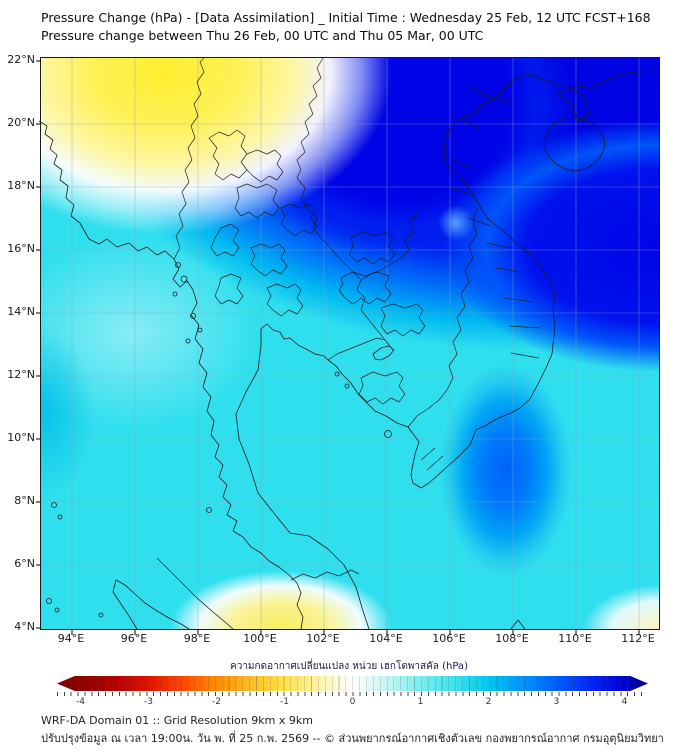 The height and width of the screenshot is (756, 676). What do you see at coordinates (449, 638) in the screenshot?
I see `lon-tick-label: 106°E` at bounding box center [449, 638].